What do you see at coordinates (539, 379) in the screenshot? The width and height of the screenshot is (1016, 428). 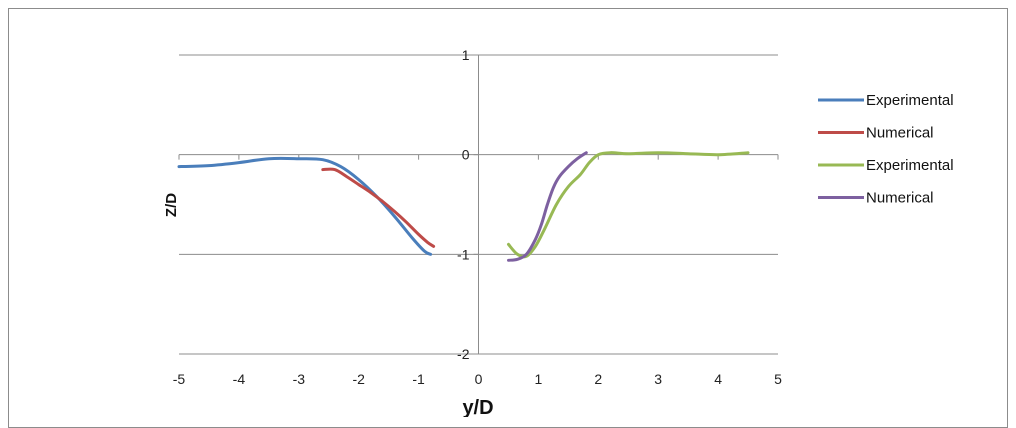 I see `x-tick-label-6: 1` at bounding box center [539, 379].